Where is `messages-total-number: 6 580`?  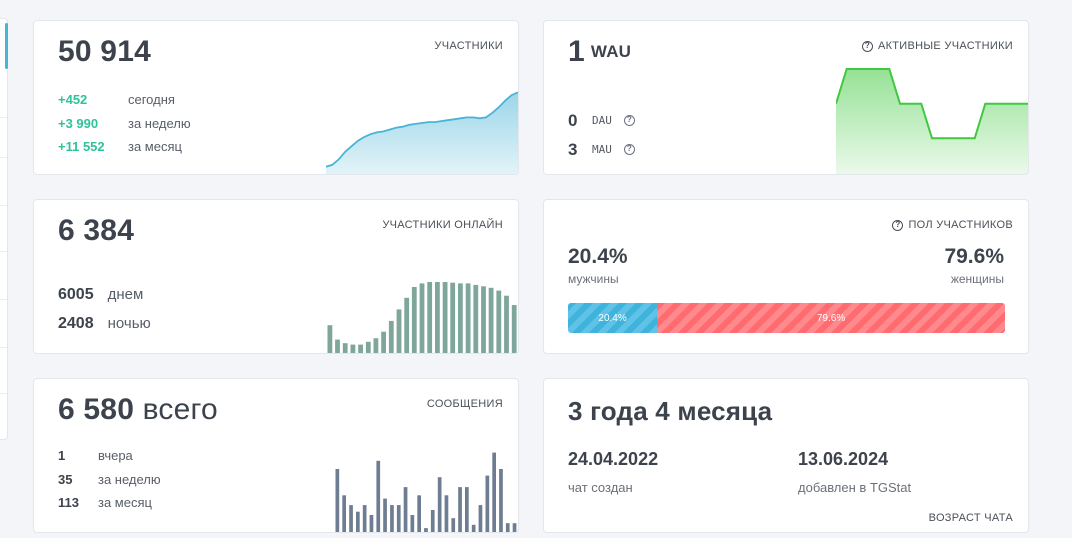
messages-total-number: 6 580 is located at coordinates (96, 409).